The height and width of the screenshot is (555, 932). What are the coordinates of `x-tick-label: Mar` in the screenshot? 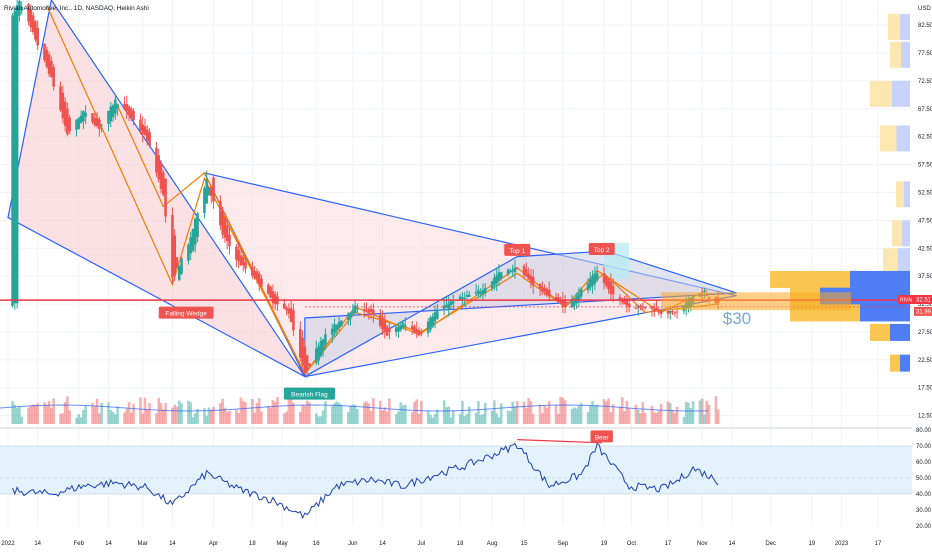 It's located at (143, 544).